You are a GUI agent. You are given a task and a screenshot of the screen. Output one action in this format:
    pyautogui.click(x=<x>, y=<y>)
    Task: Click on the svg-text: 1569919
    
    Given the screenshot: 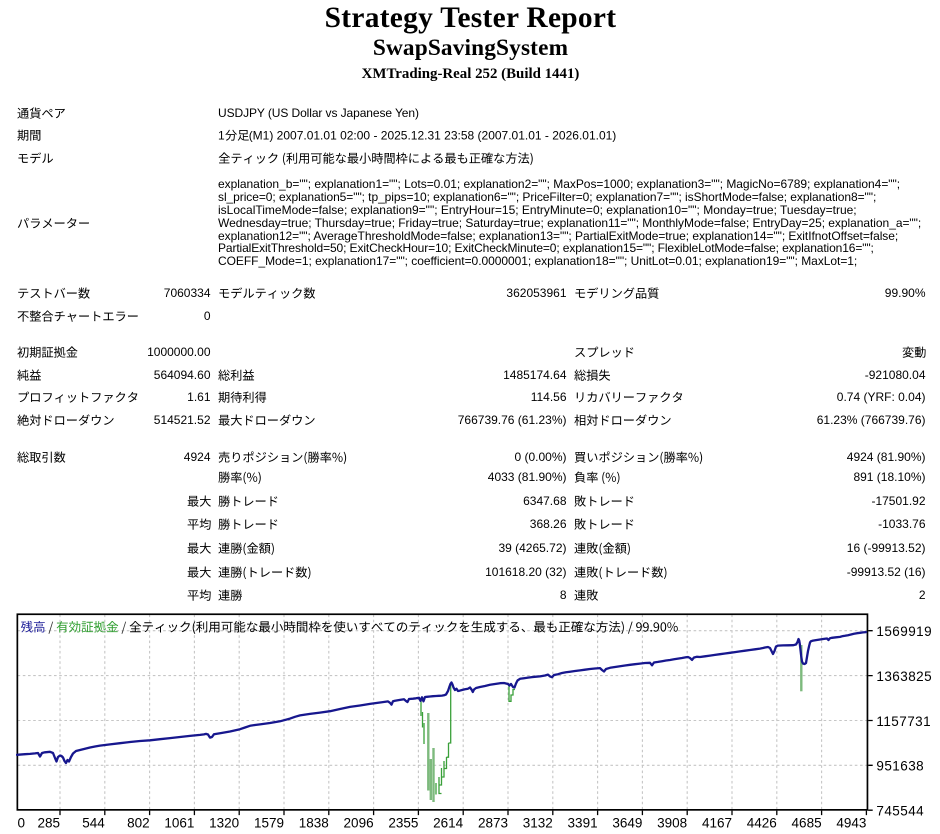 What is the action you would take?
    pyautogui.click(x=904, y=631)
    